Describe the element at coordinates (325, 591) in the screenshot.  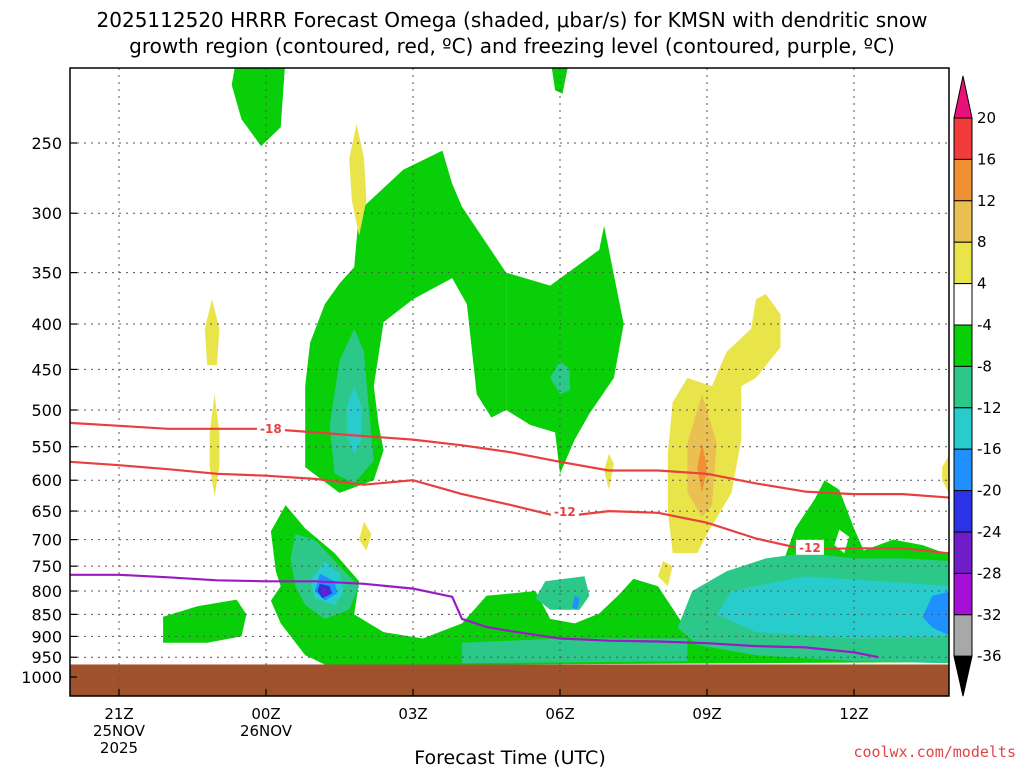
I see `omega-region-purple-core` at that location.